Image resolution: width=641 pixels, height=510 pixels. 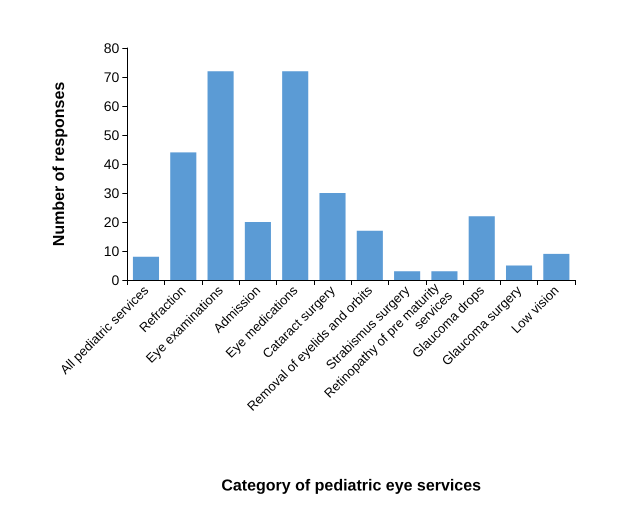 I want to click on y-tick-label: 60, so click(x=112, y=106).